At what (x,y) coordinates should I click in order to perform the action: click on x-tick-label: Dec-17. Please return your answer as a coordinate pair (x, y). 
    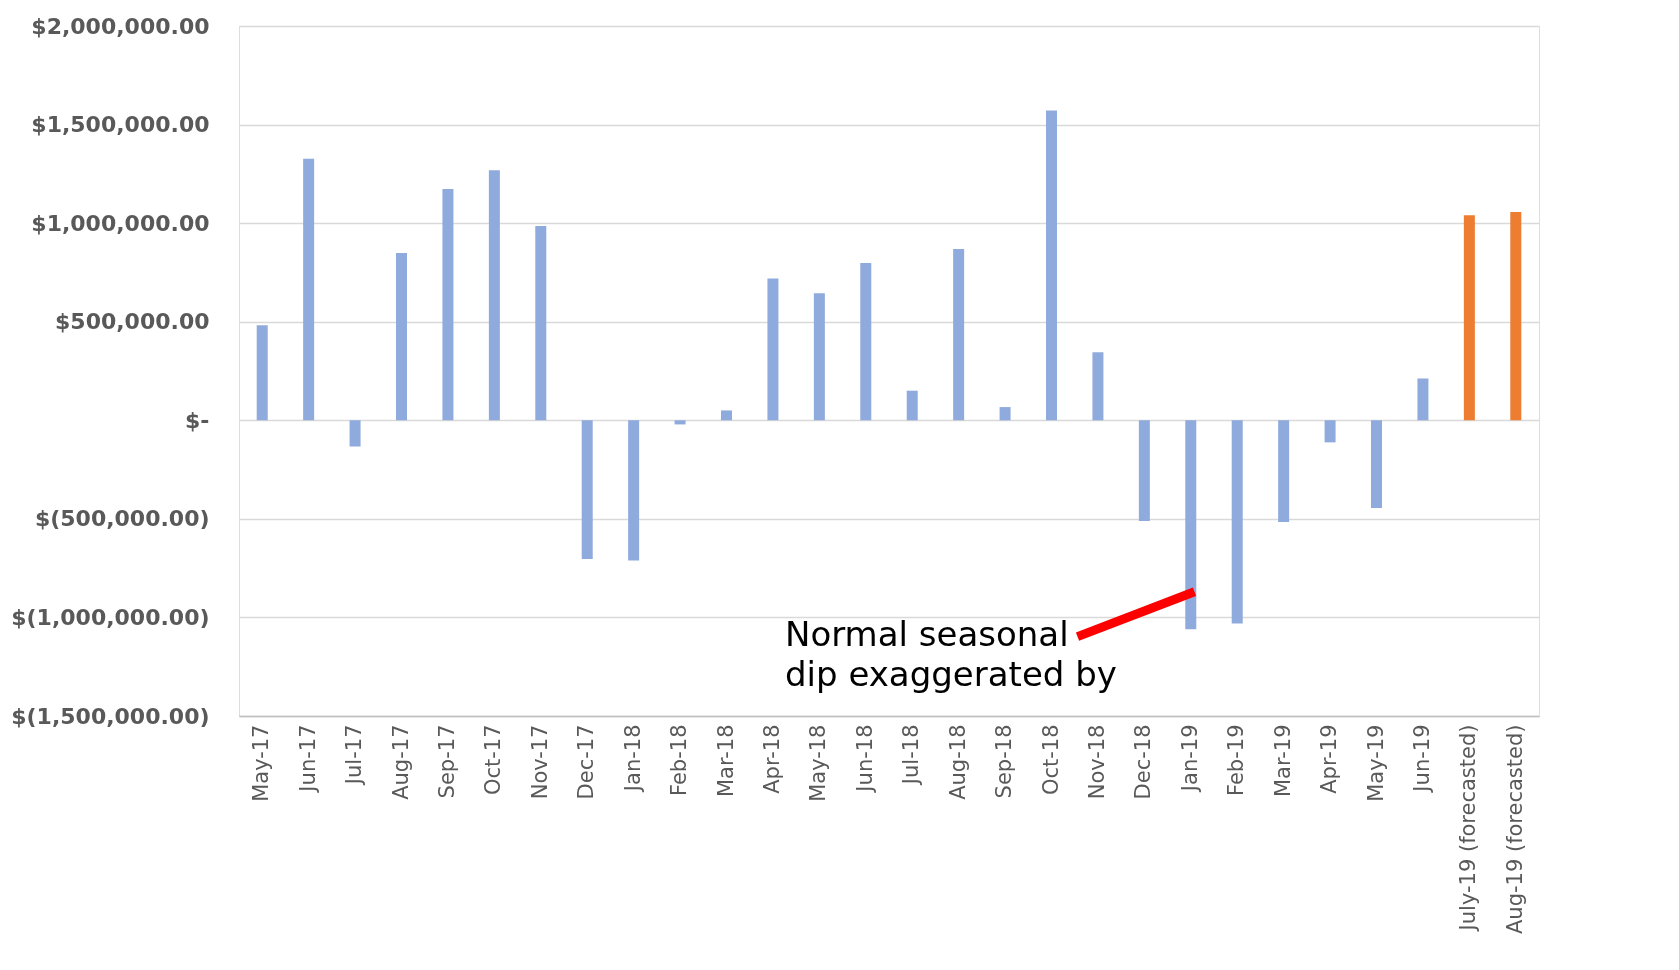
    Looking at the image, I should click on (586, 762).